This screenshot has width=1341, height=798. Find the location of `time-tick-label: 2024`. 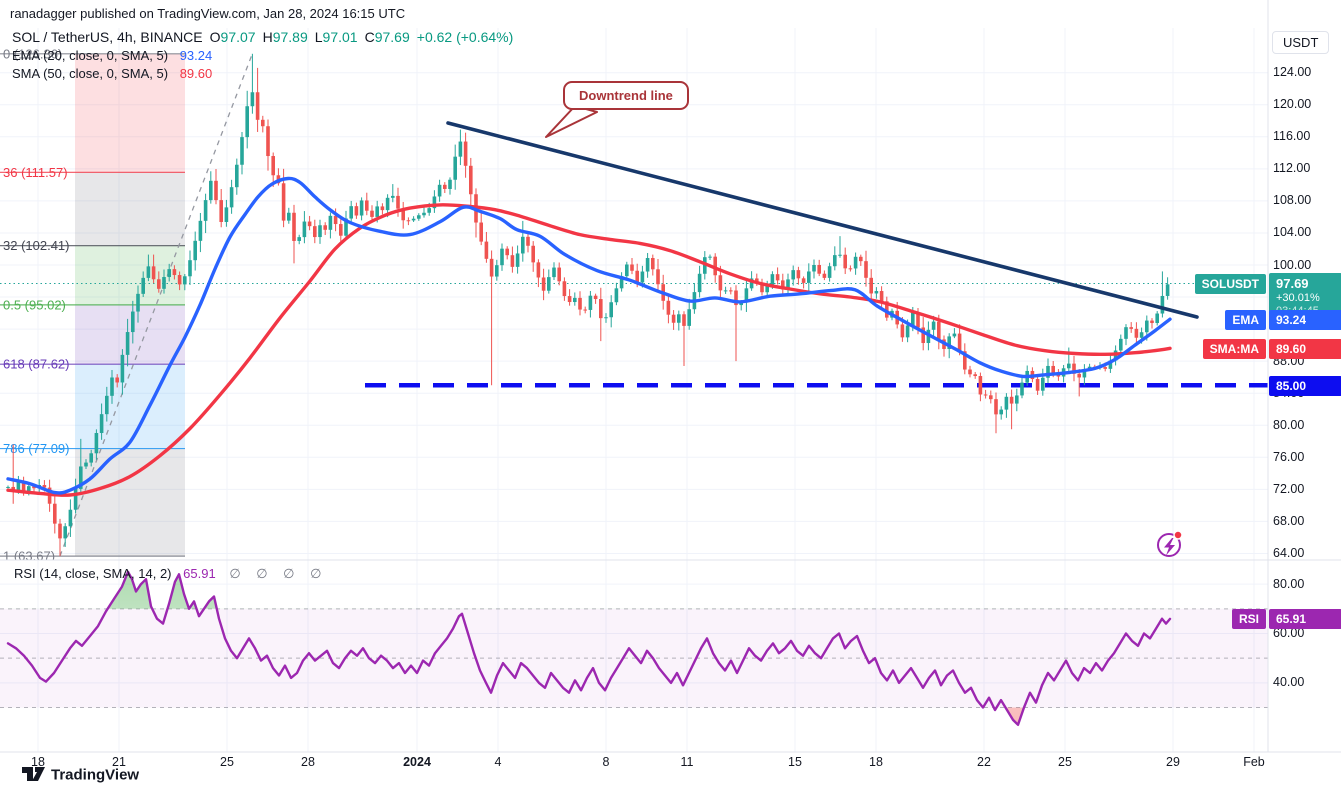

time-tick-label: 2024 is located at coordinates (417, 762).